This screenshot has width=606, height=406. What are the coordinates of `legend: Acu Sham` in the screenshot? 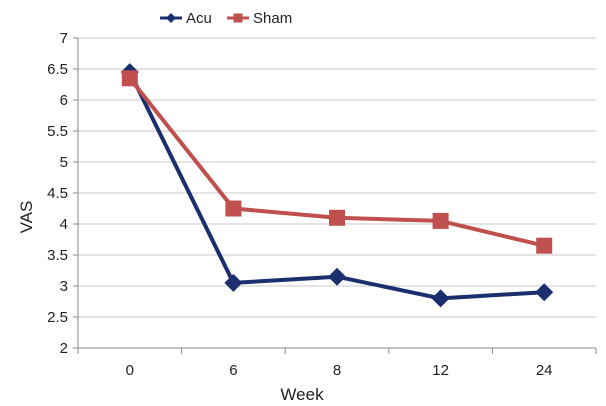 It's located at (226, 18).